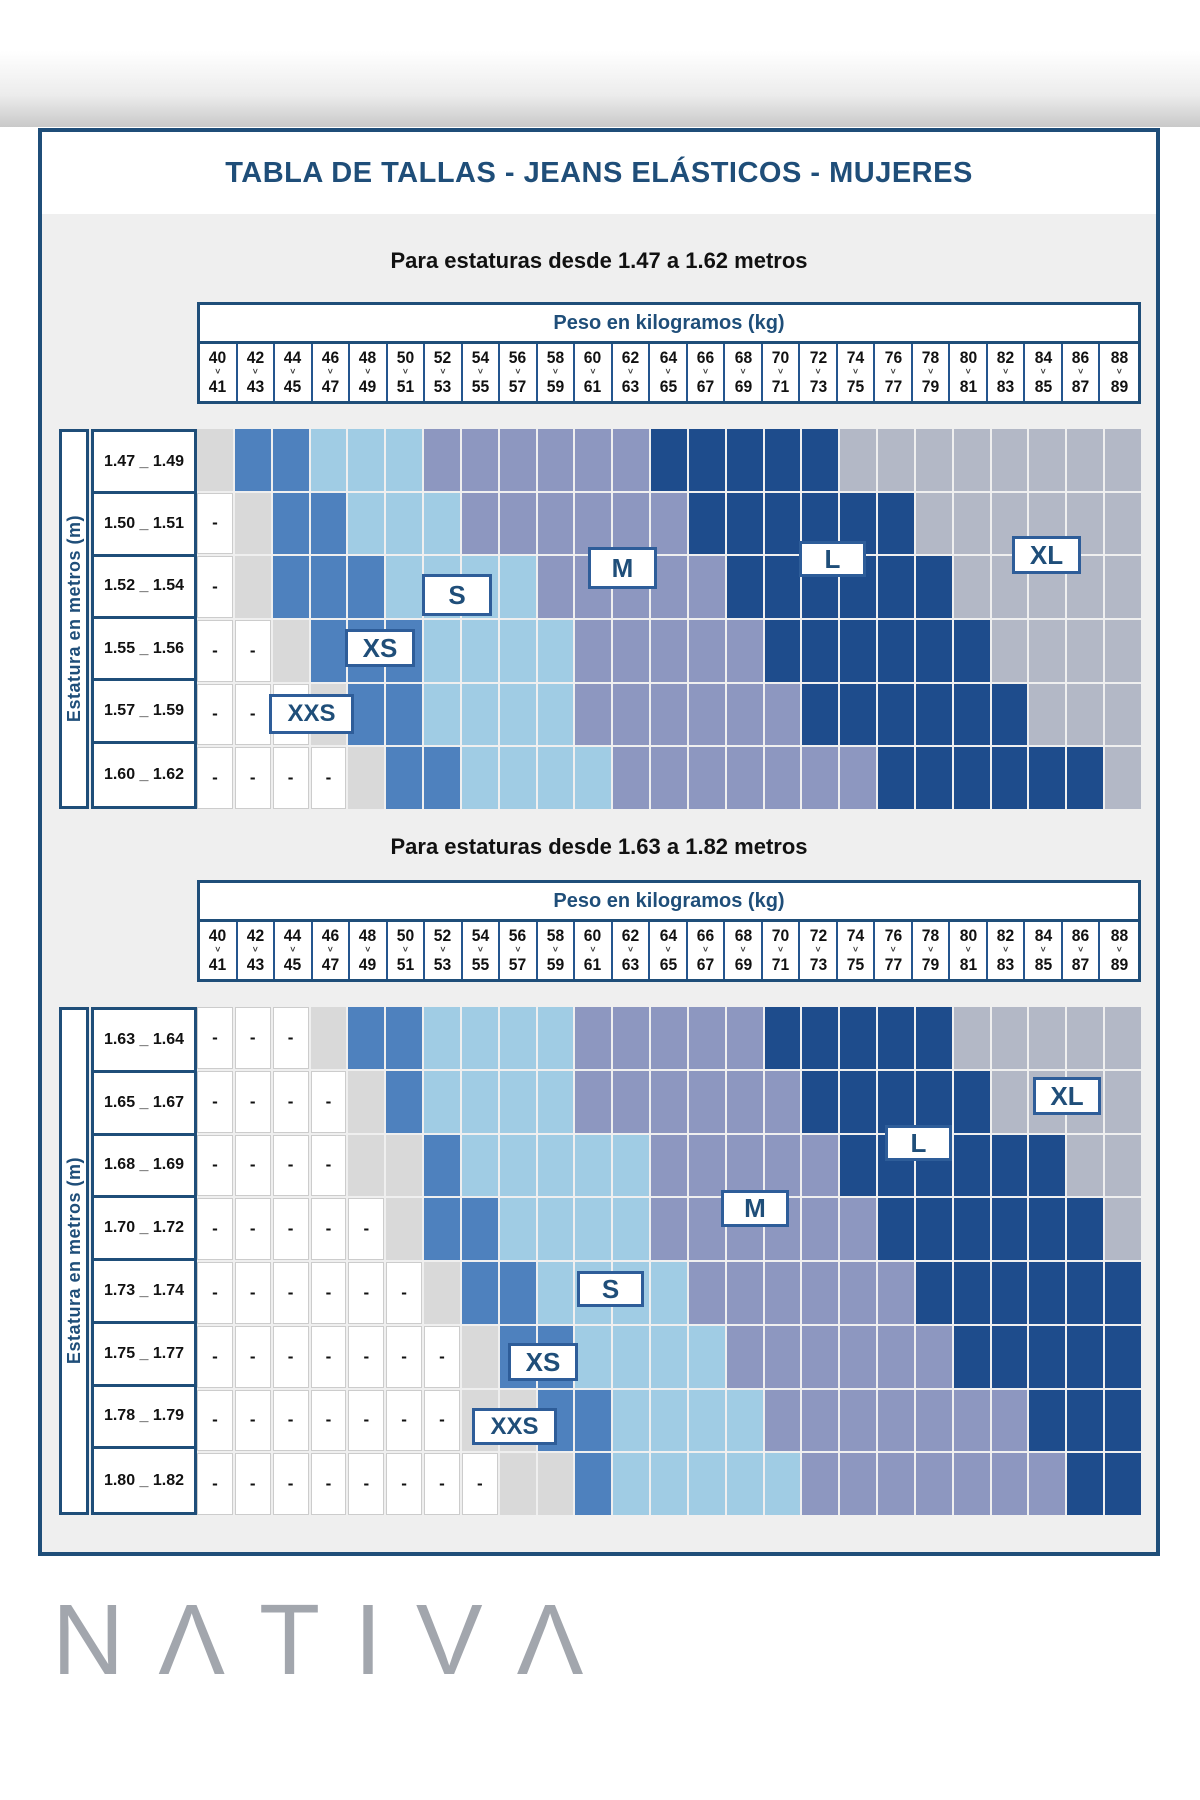 This screenshot has height=1800, width=1200. What do you see at coordinates (294, 950) in the screenshot?
I see `weight-column-header: 44 ∨ 45` at bounding box center [294, 950].